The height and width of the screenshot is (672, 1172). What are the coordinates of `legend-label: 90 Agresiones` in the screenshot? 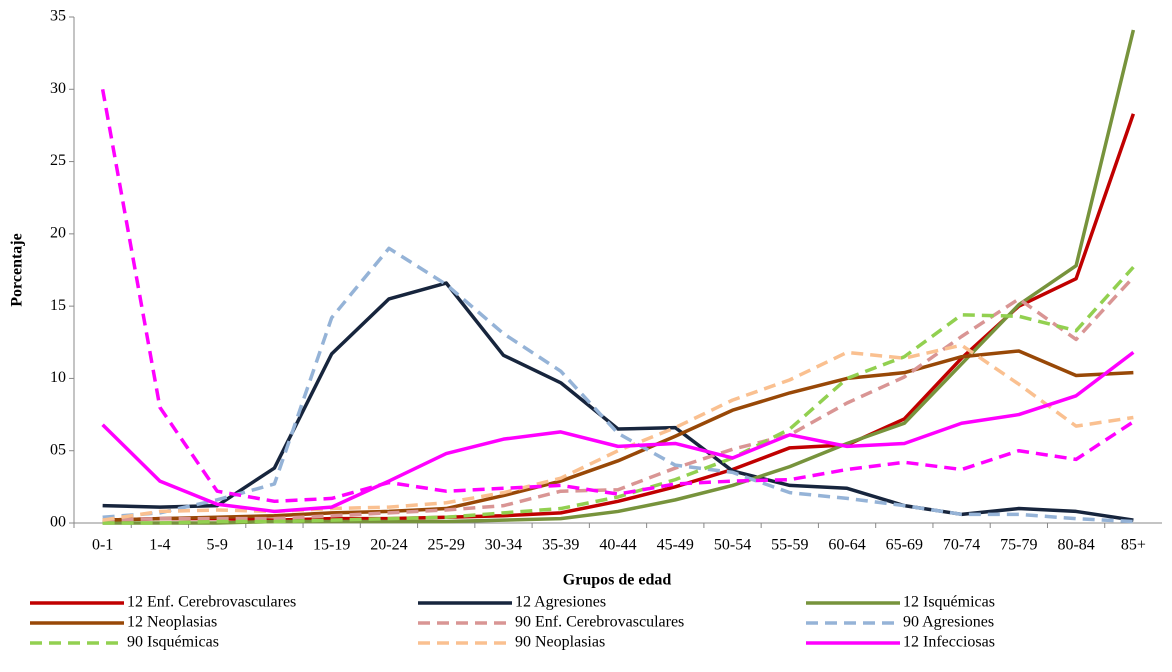 It's located at (948, 622).